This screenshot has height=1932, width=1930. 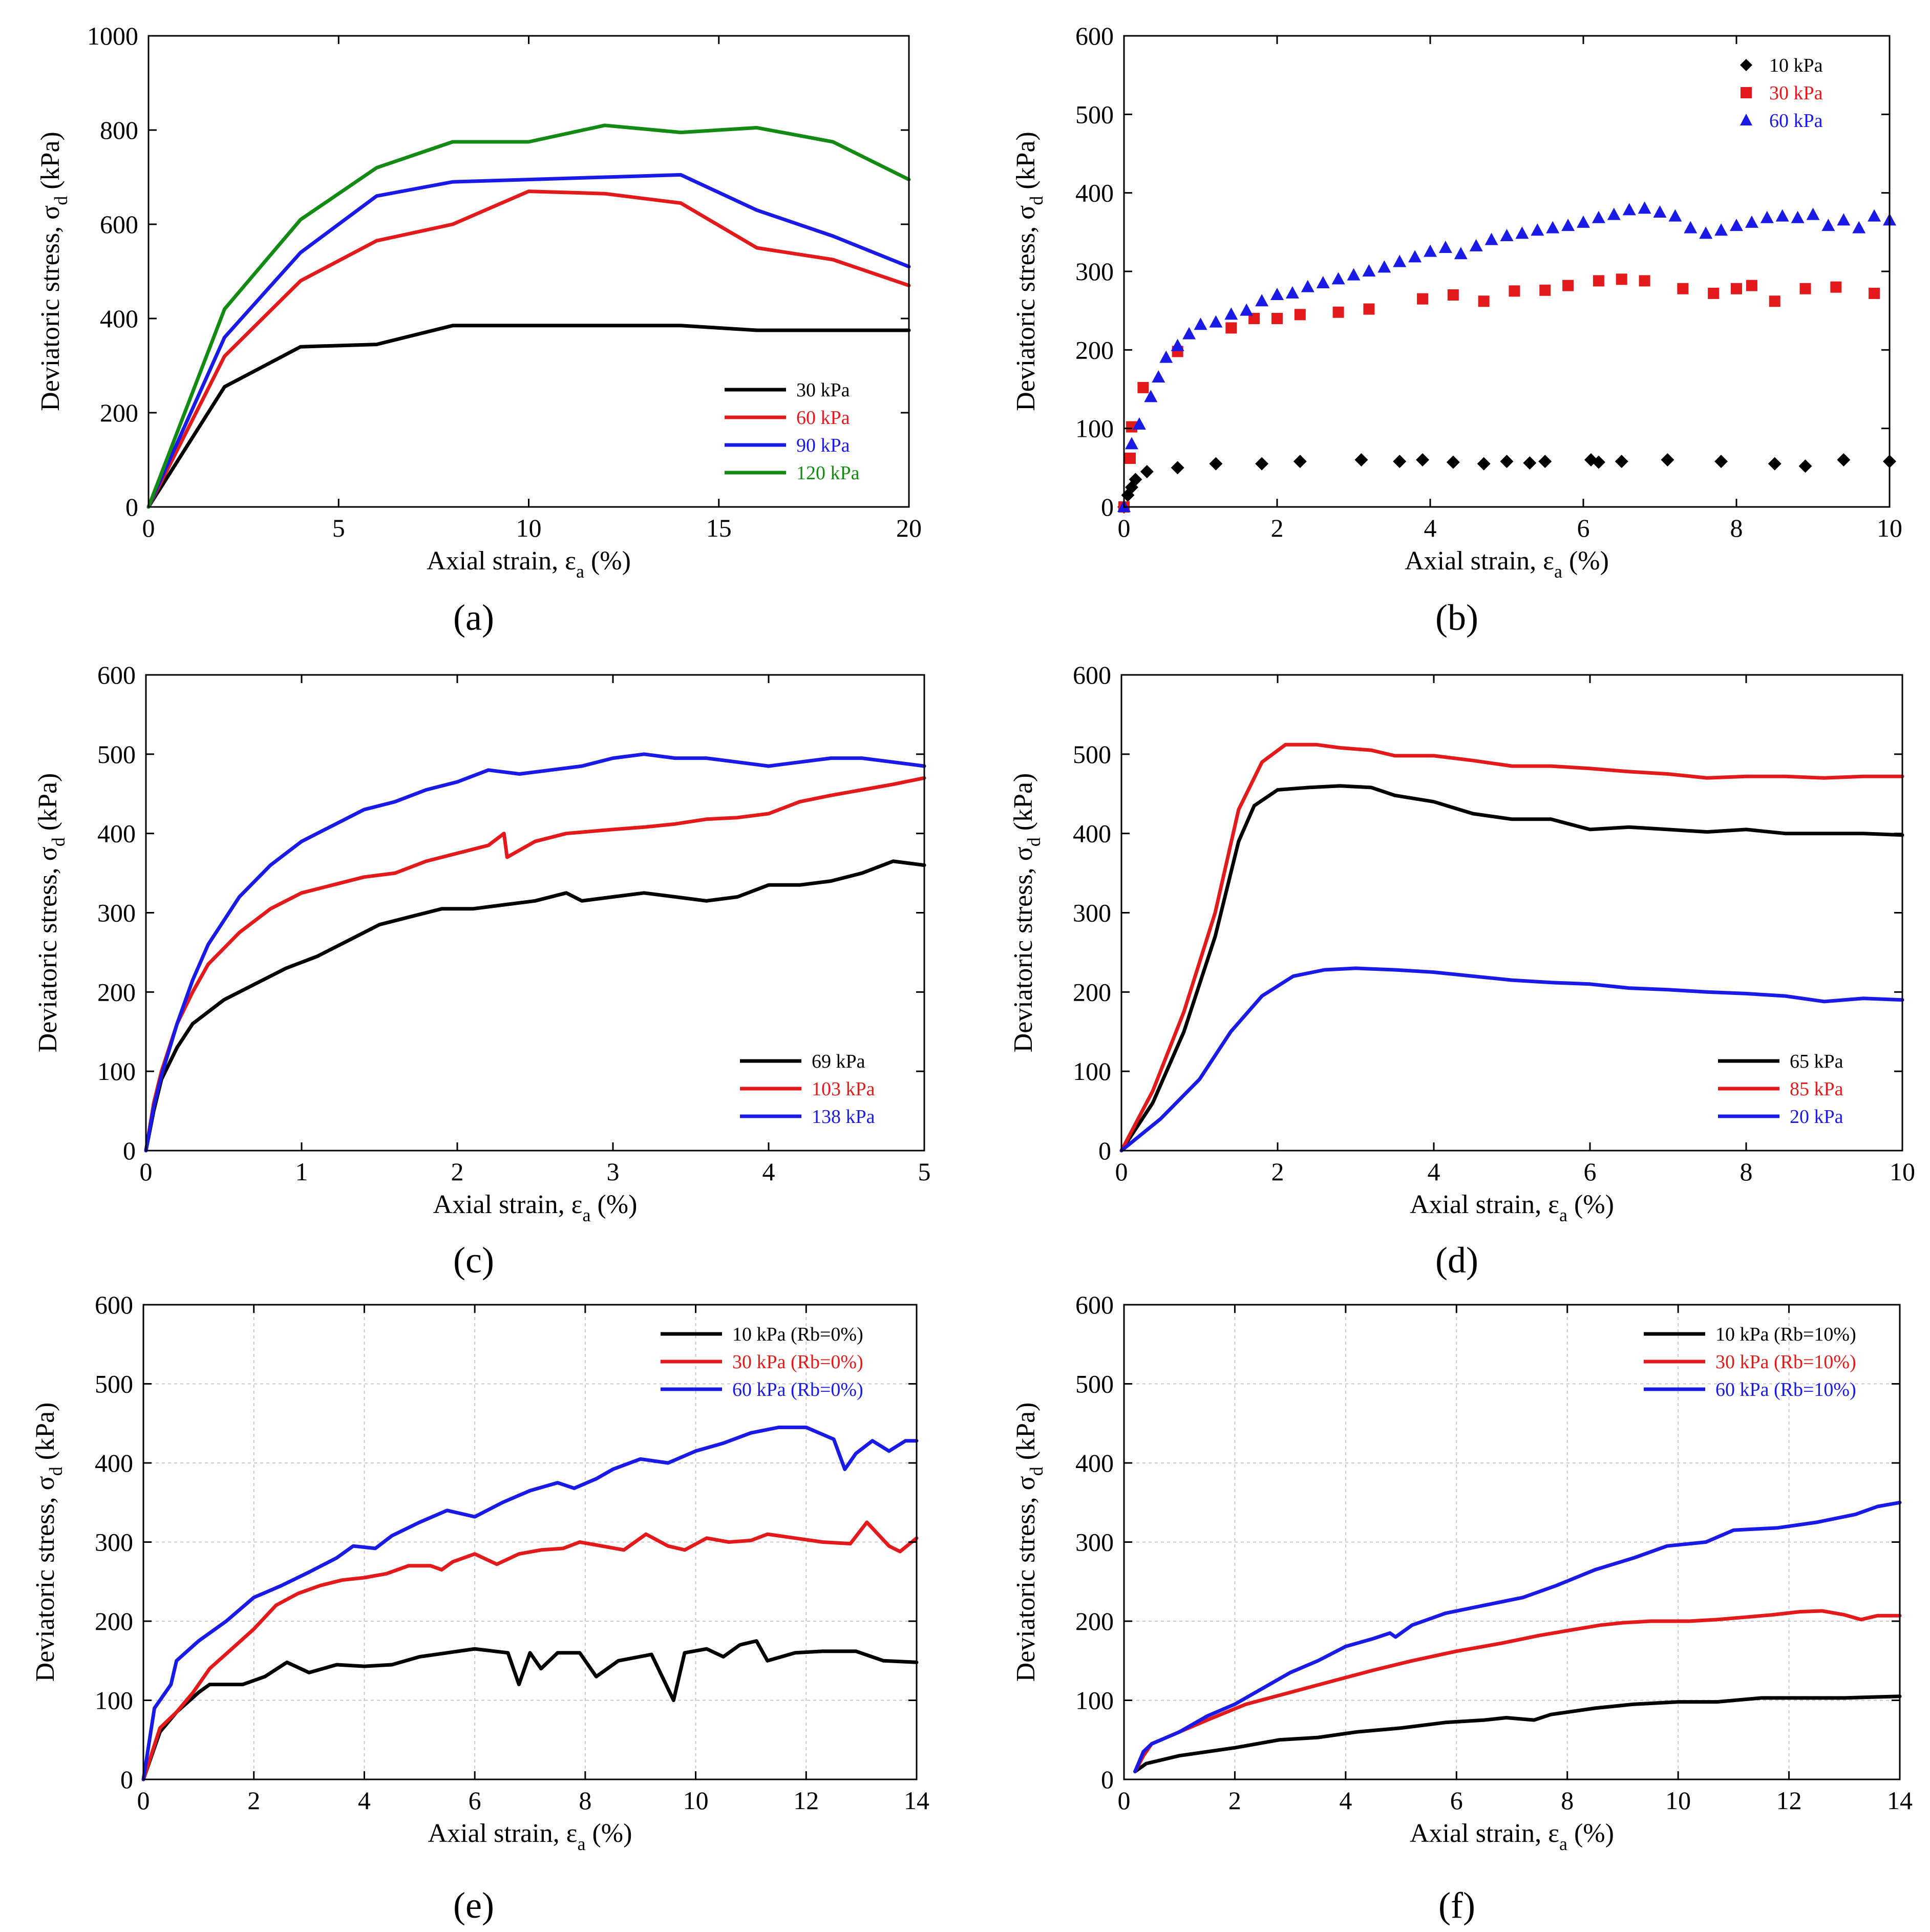 What do you see at coordinates (797, 1362) in the screenshot?
I see `legend-label: 30 kPa (Rb=0%)` at bounding box center [797, 1362].